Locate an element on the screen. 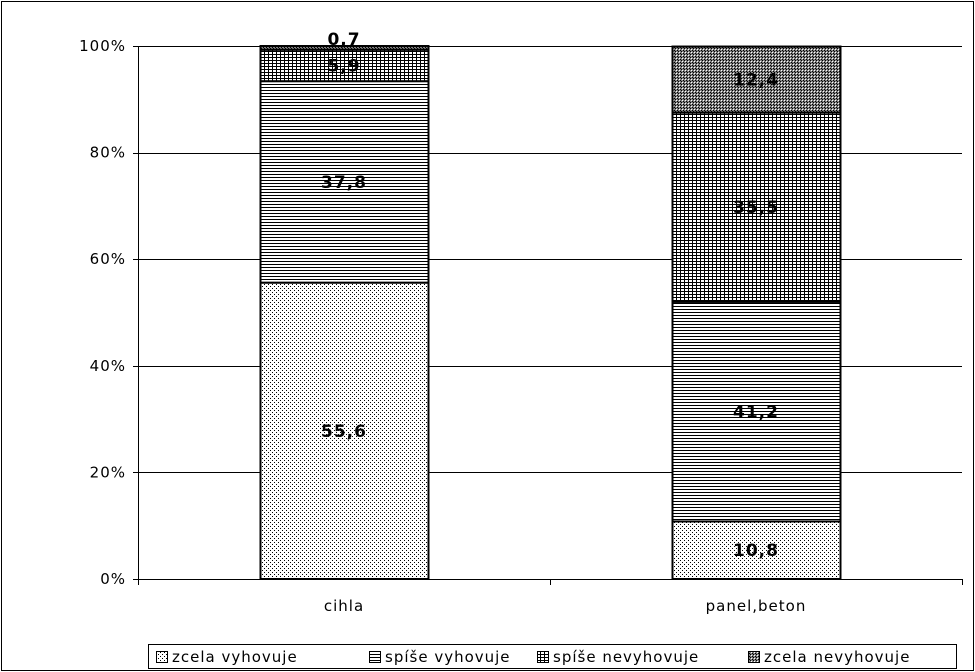 The image size is (975, 672). legend-label: zcela nevyhovuje is located at coordinates (837, 657).